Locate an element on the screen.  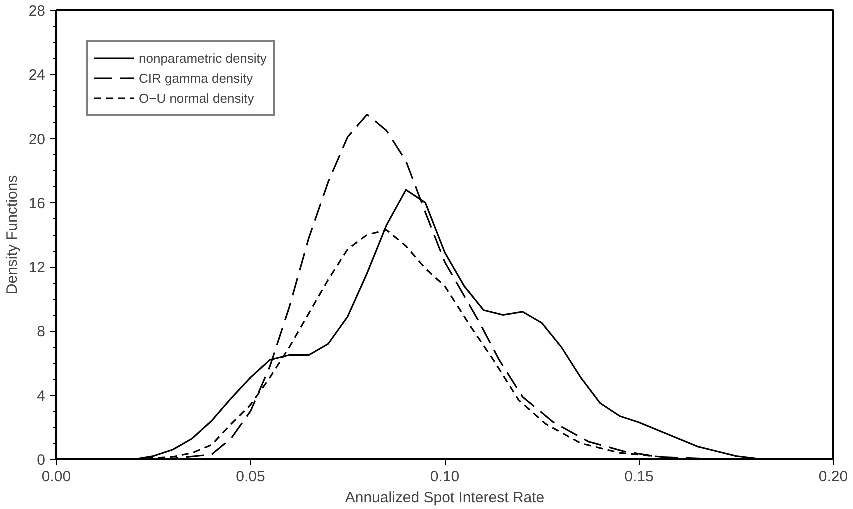
y-tick-label: 16 is located at coordinates (37, 203).